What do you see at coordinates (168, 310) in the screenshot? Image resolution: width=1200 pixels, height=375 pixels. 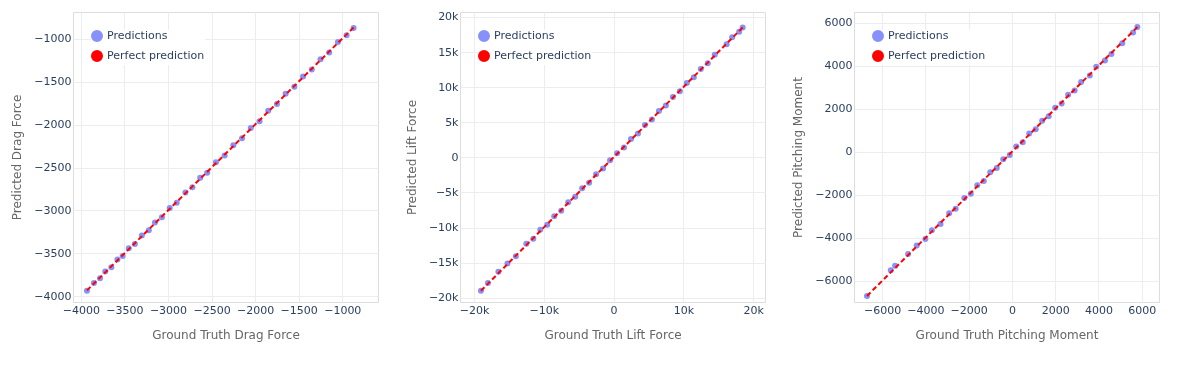 I see `x-tick-label: −3000` at bounding box center [168, 310].